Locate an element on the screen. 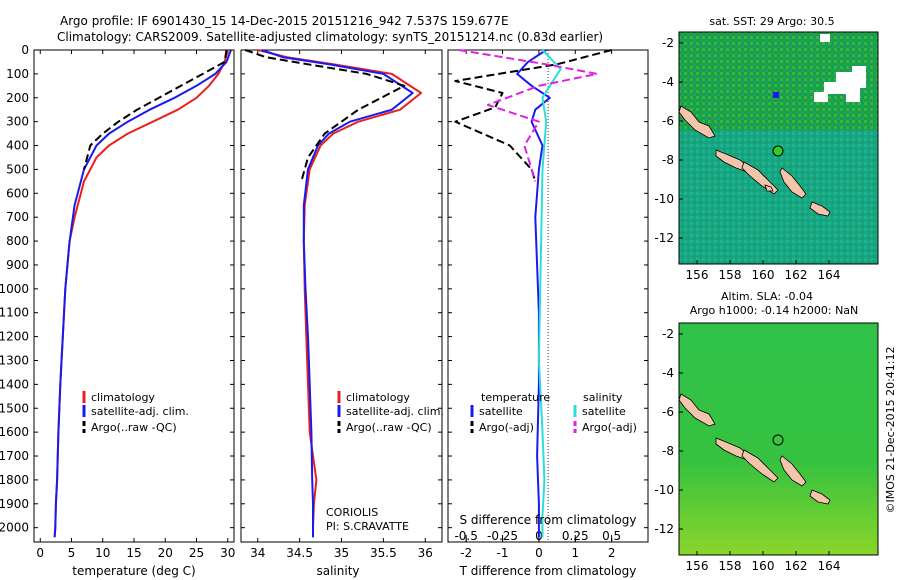 Image resolution: width=900 pixels, height=580 pixels. map-lat-label: -4 is located at coordinates (668, 373).